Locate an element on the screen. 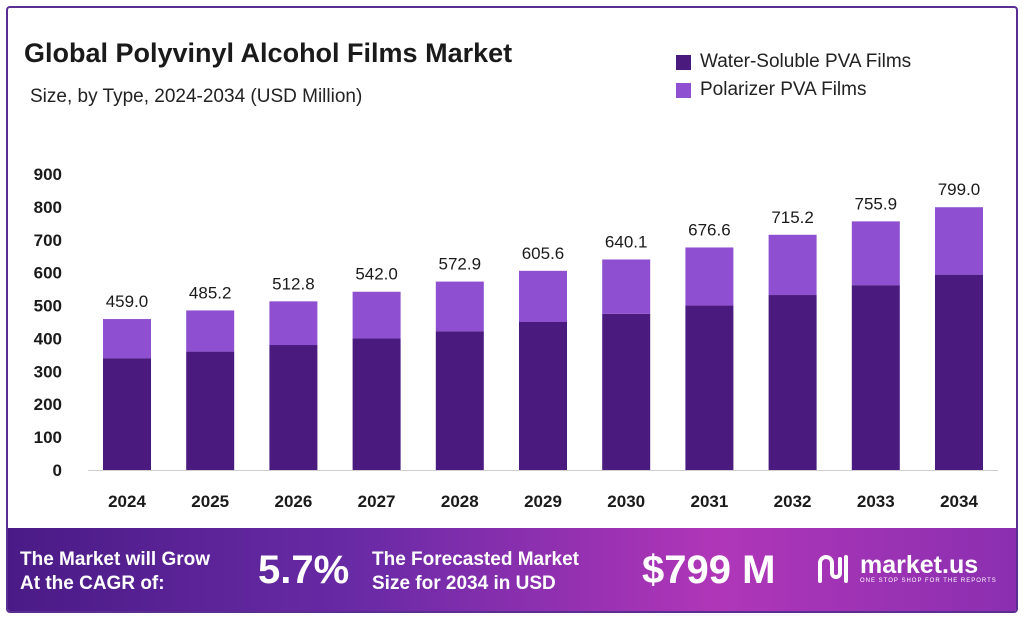 This screenshot has height=619, width=1024. y-tick-label: 600 is located at coordinates (48, 273).